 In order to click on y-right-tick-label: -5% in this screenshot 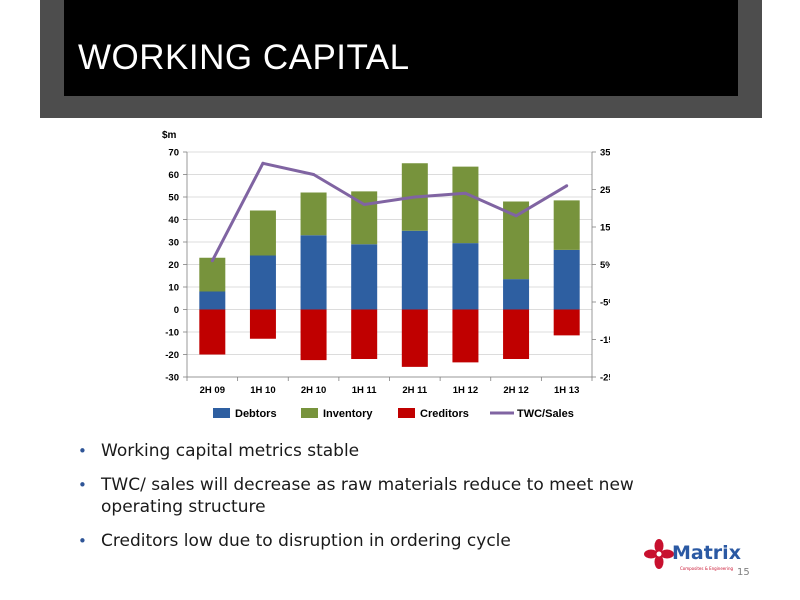, I will do `click(605, 303)`.